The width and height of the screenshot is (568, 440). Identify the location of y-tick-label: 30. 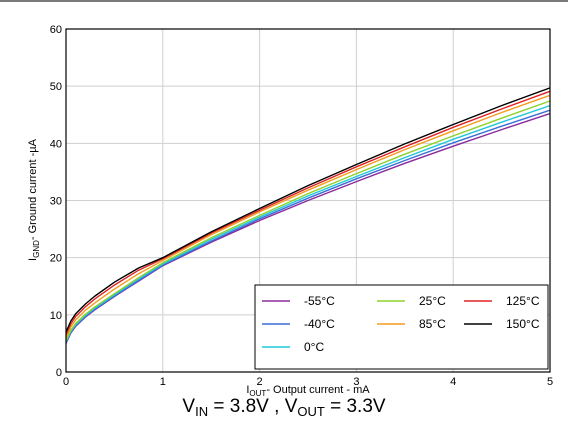
(56, 202).